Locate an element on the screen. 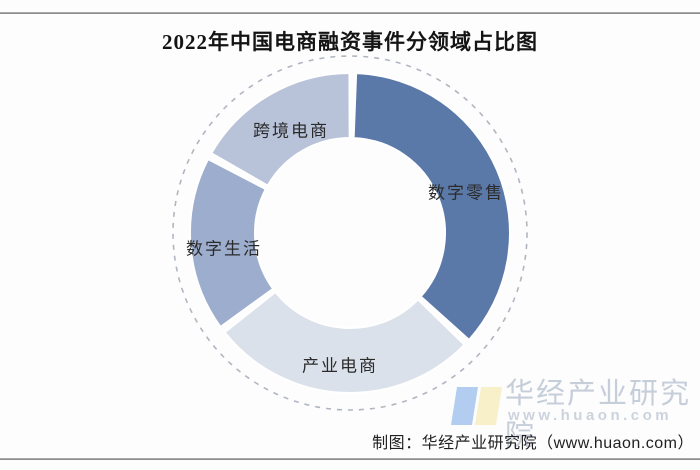  segment-label-0: 数字零售 is located at coordinates (466, 193).